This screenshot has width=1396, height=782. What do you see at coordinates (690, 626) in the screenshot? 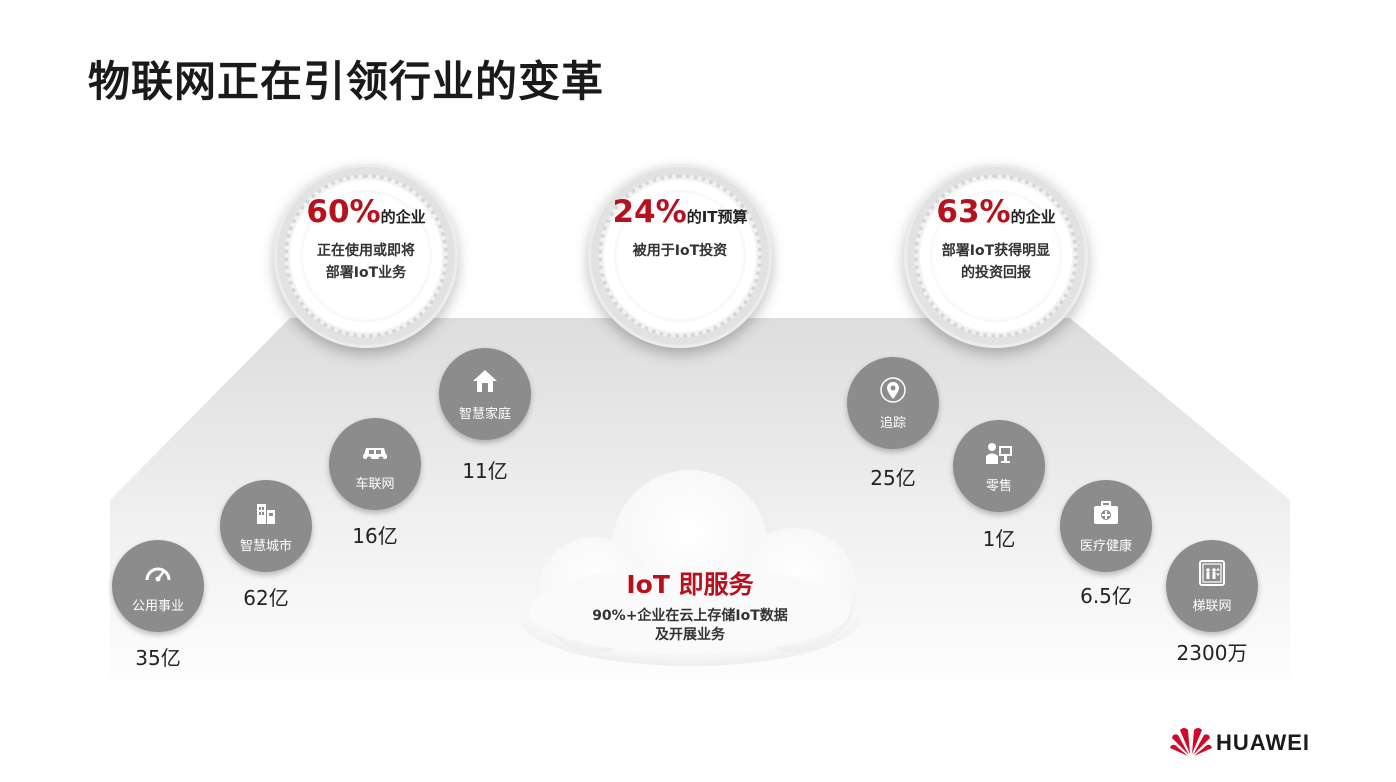
I see `cloud-description: 90%+企业在云上存储IoT数据 及开展业务` at bounding box center [690, 626].